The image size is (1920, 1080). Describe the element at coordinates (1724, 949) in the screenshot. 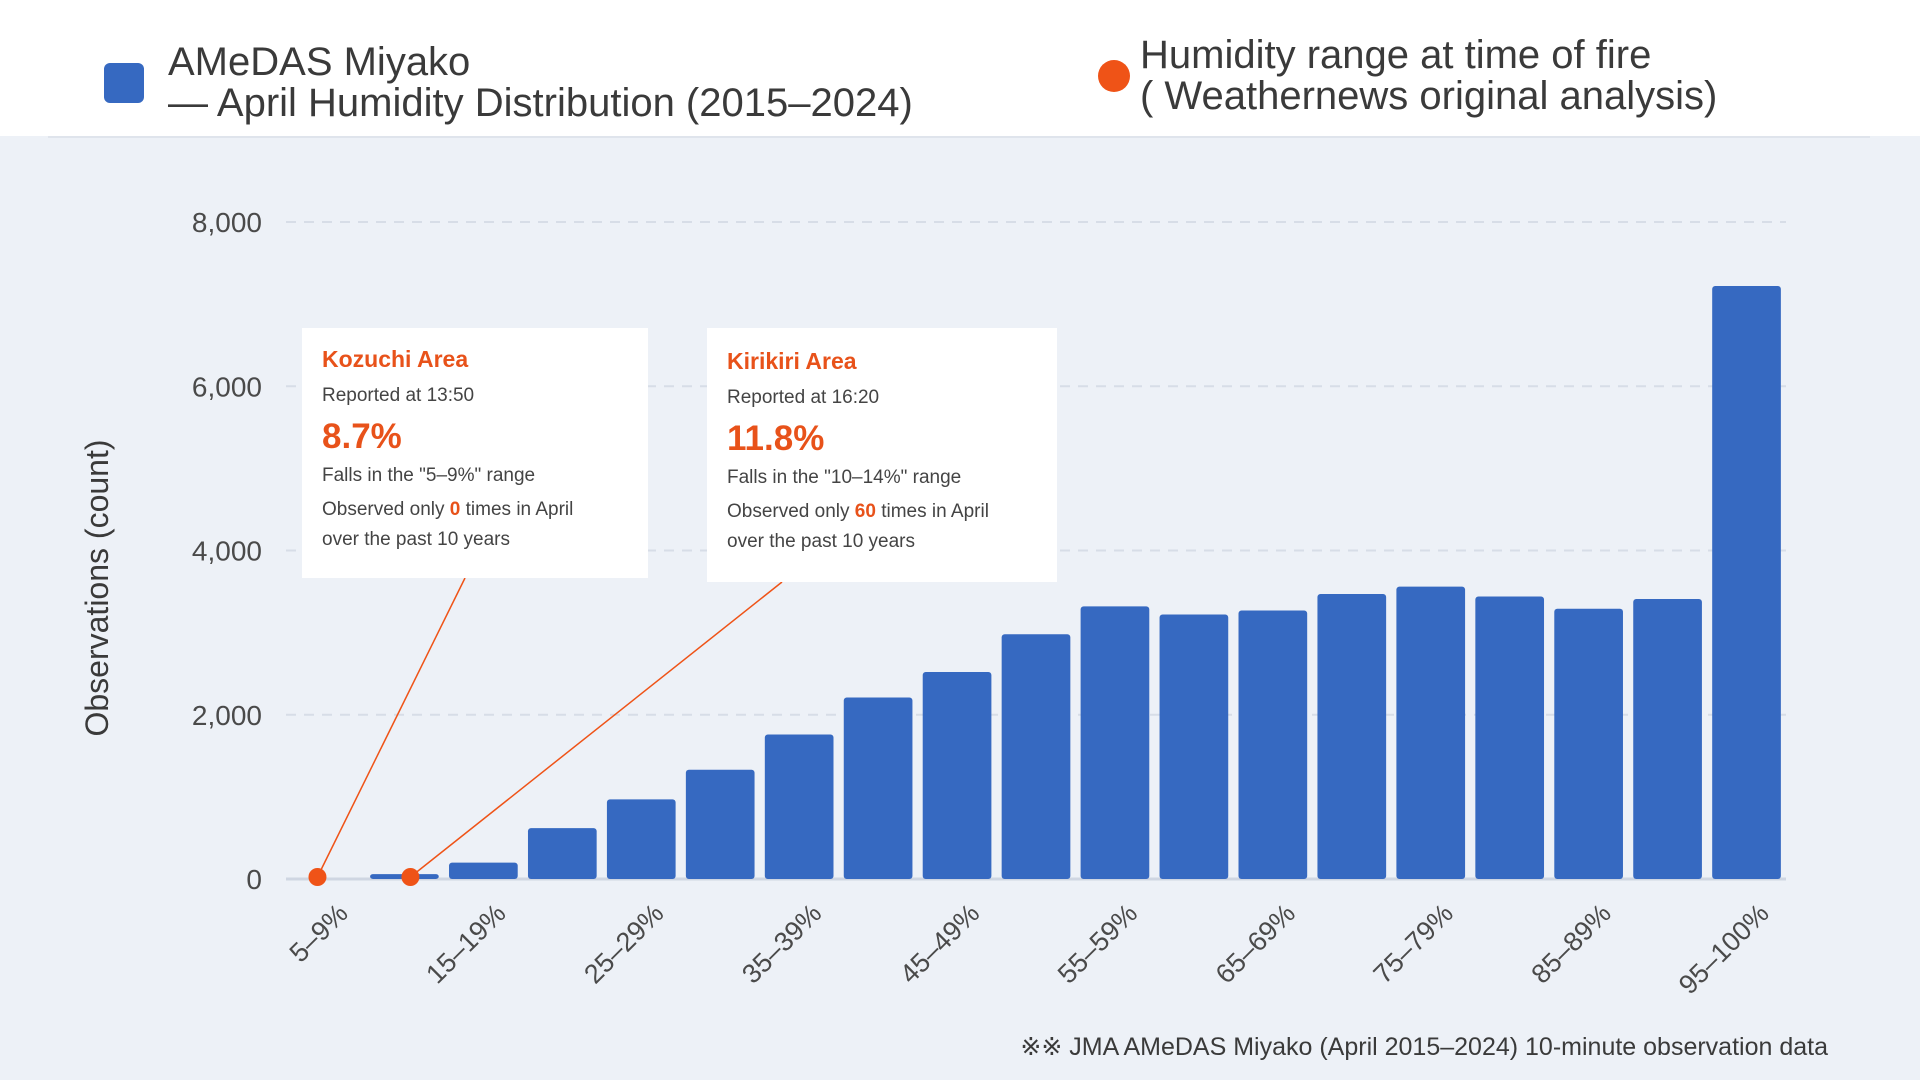

I see `x-tick-label: 95–100%` at that location.